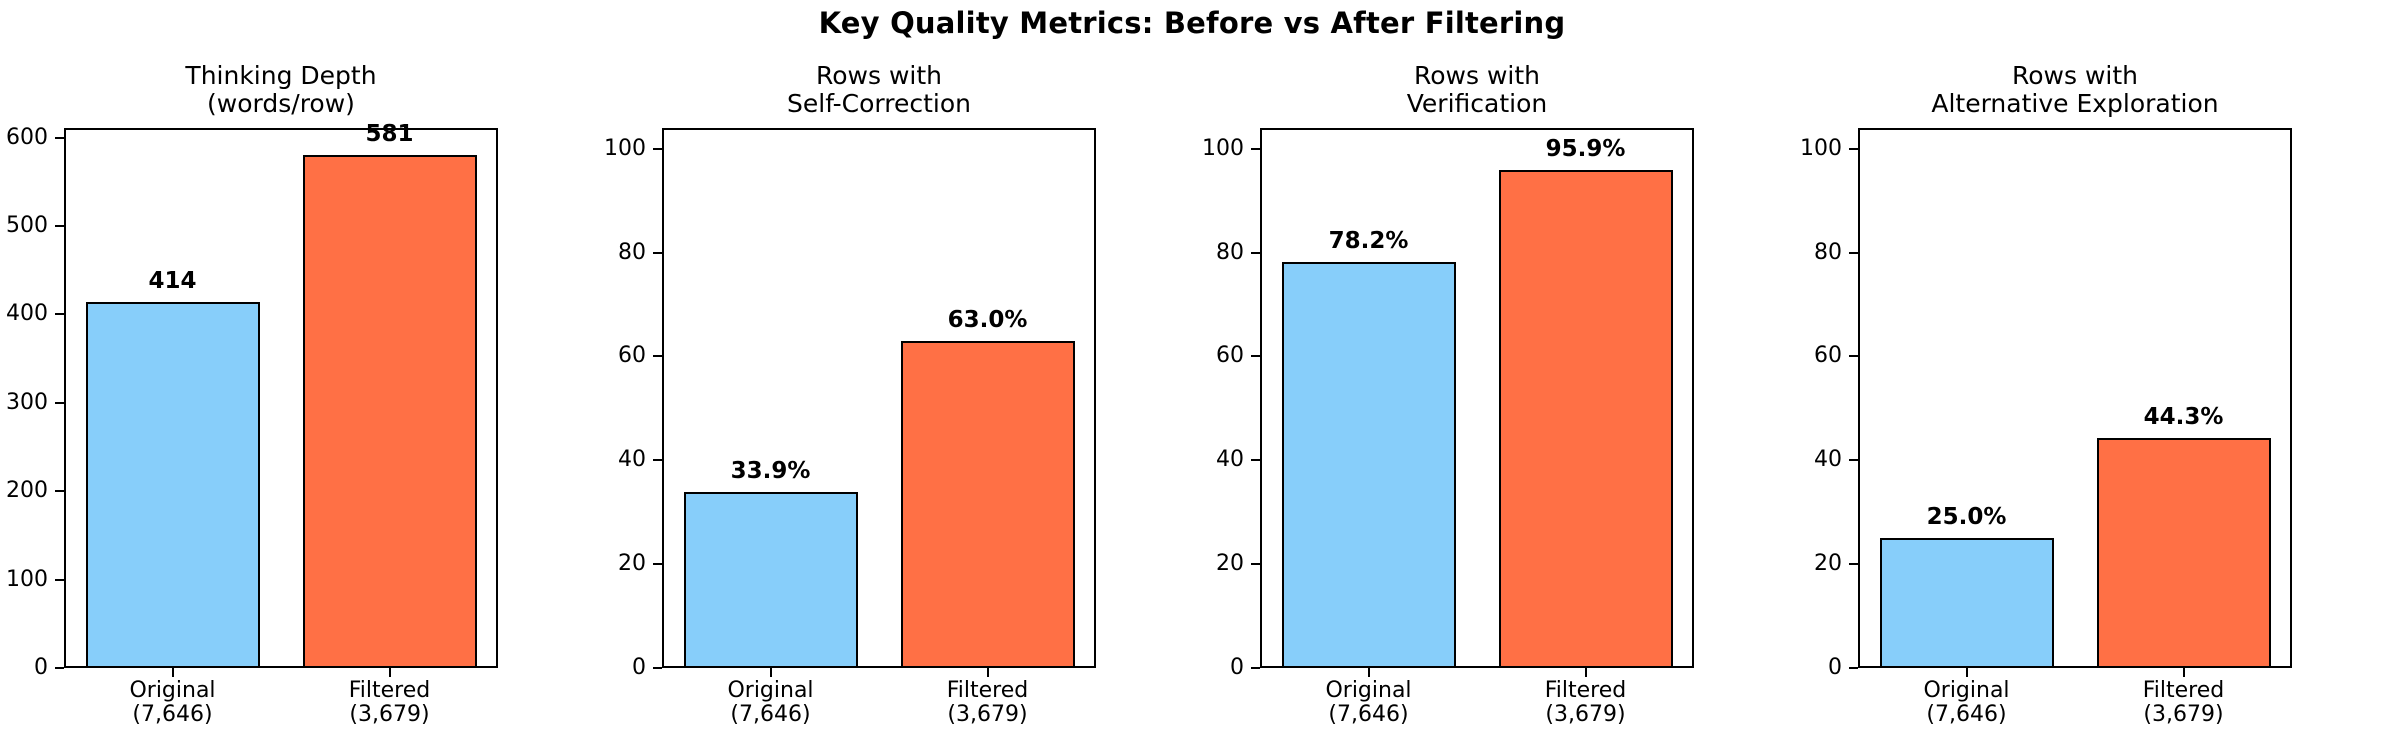 The width and height of the screenshot is (2384, 740). I want to click on bar-value-label: 78.2%, so click(1368, 240).